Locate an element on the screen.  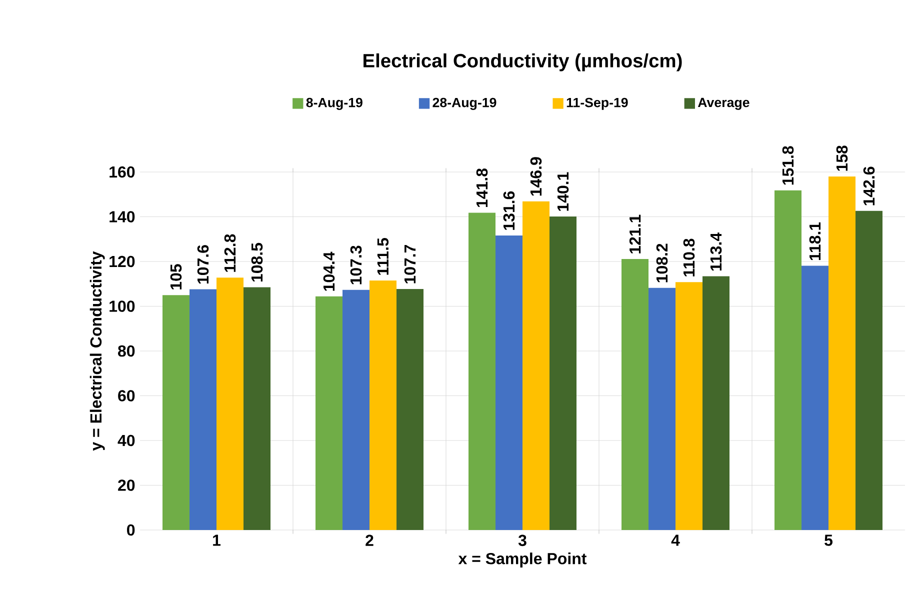
x-axis-title: x = Sample Point is located at coordinates (522, 560).